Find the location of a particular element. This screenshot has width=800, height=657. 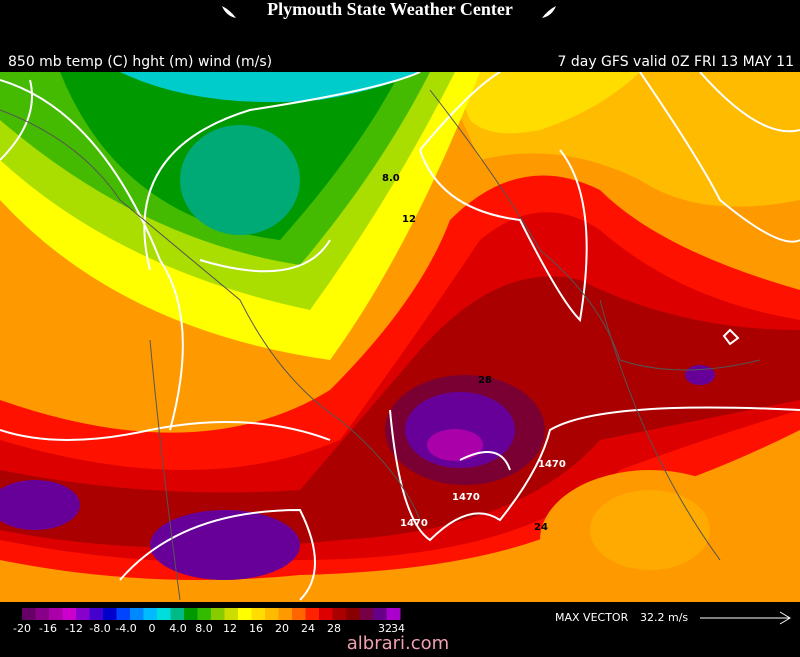

colorbar-label: 8.0 is located at coordinates (204, 628).